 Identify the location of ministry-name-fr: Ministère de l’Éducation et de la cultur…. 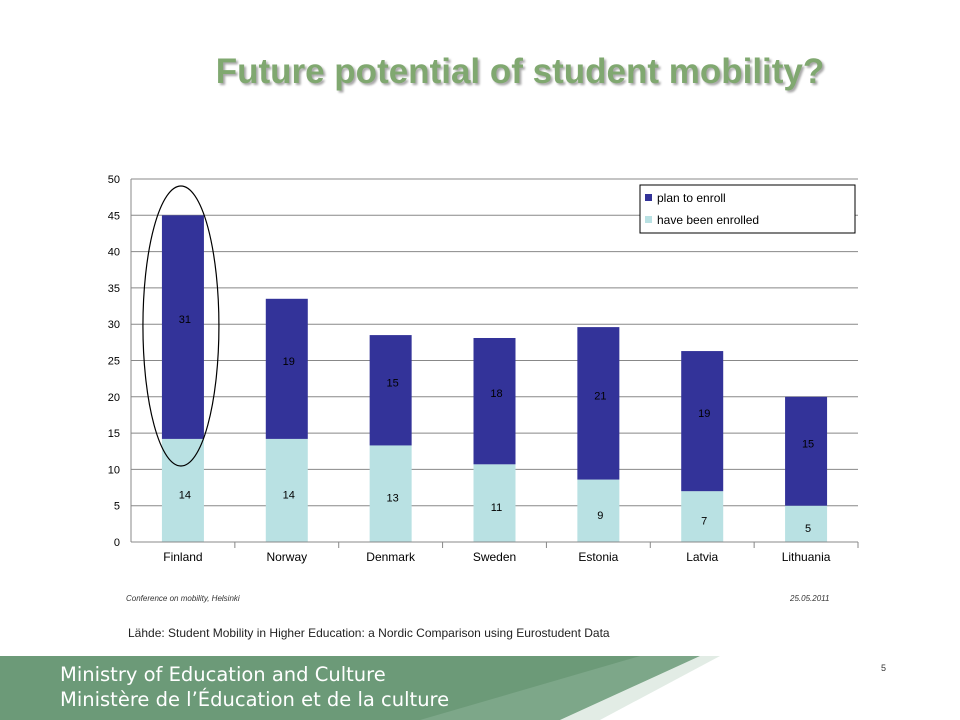
(255, 699).